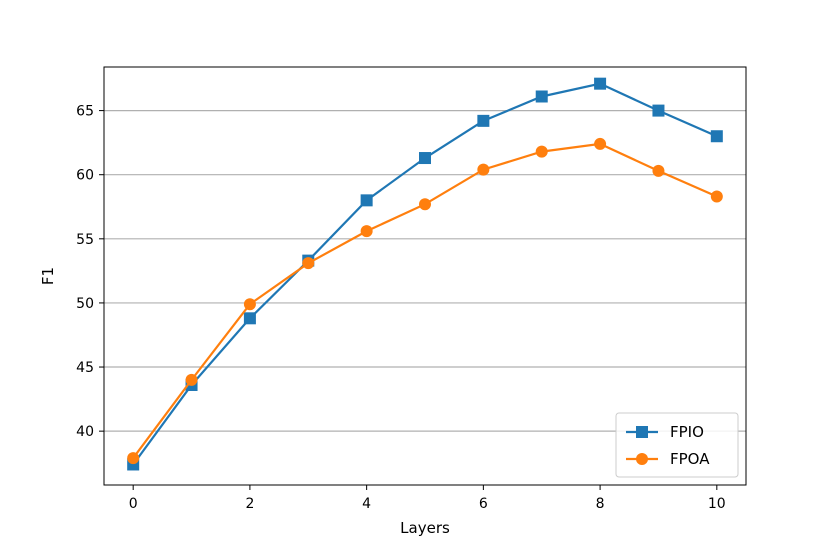 This screenshot has width=830, height=554. I want to click on x-tick-label: 4, so click(366, 504).